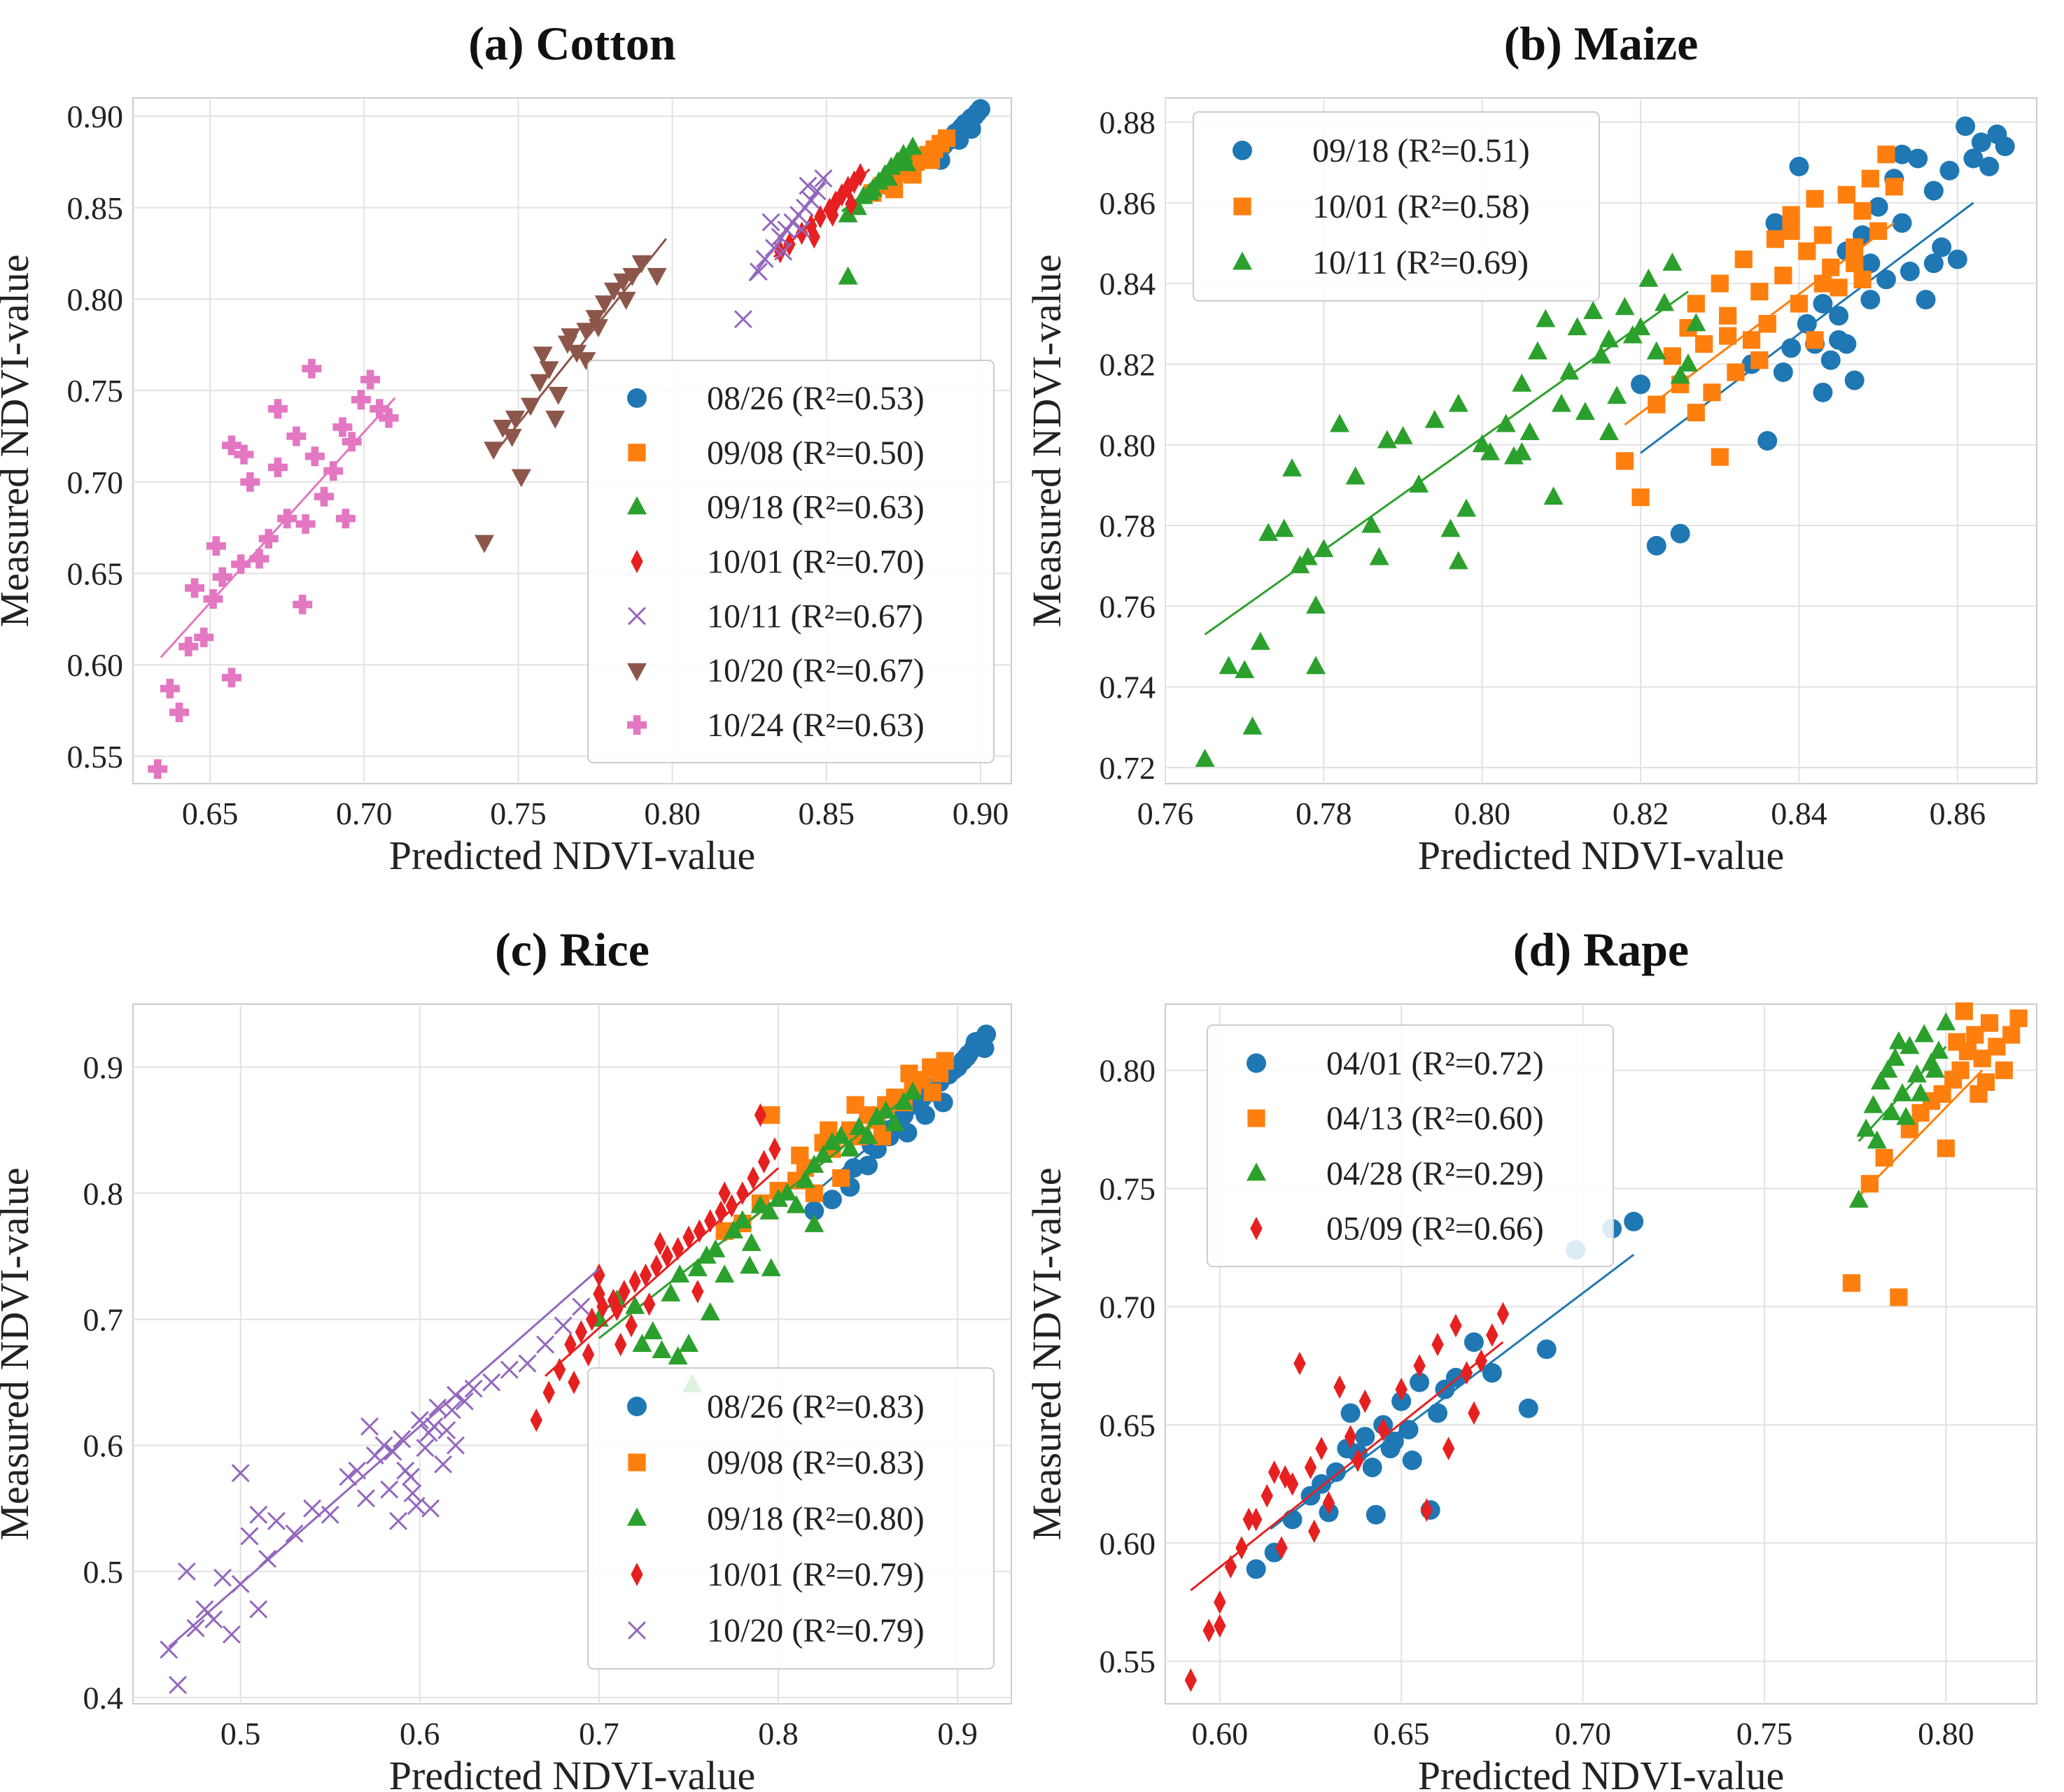  I want to click on x-tick-label: 0.80, so click(1946, 1733).